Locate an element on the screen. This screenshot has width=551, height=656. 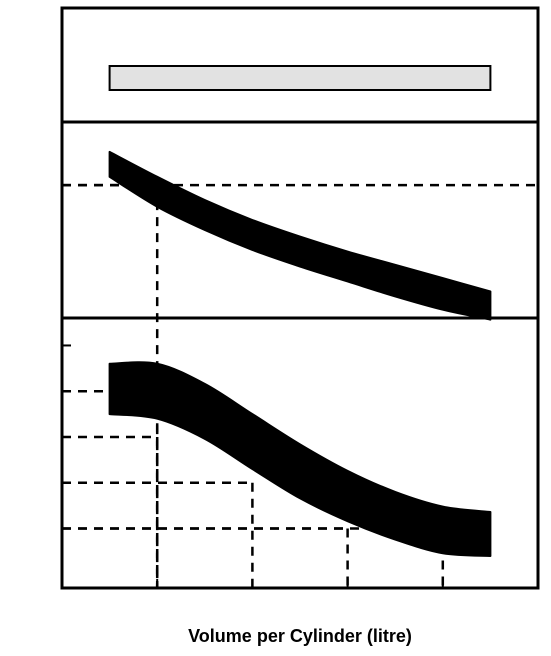
x-axis-label: Volume per Cylinder (litre) is located at coordinates (300, 636).